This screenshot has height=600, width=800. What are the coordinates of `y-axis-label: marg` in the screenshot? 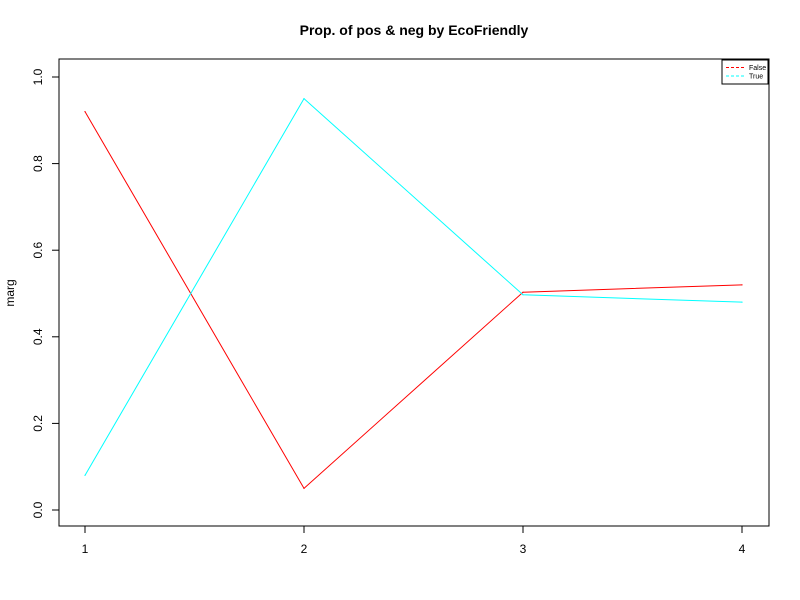 It's located at (10, 292).